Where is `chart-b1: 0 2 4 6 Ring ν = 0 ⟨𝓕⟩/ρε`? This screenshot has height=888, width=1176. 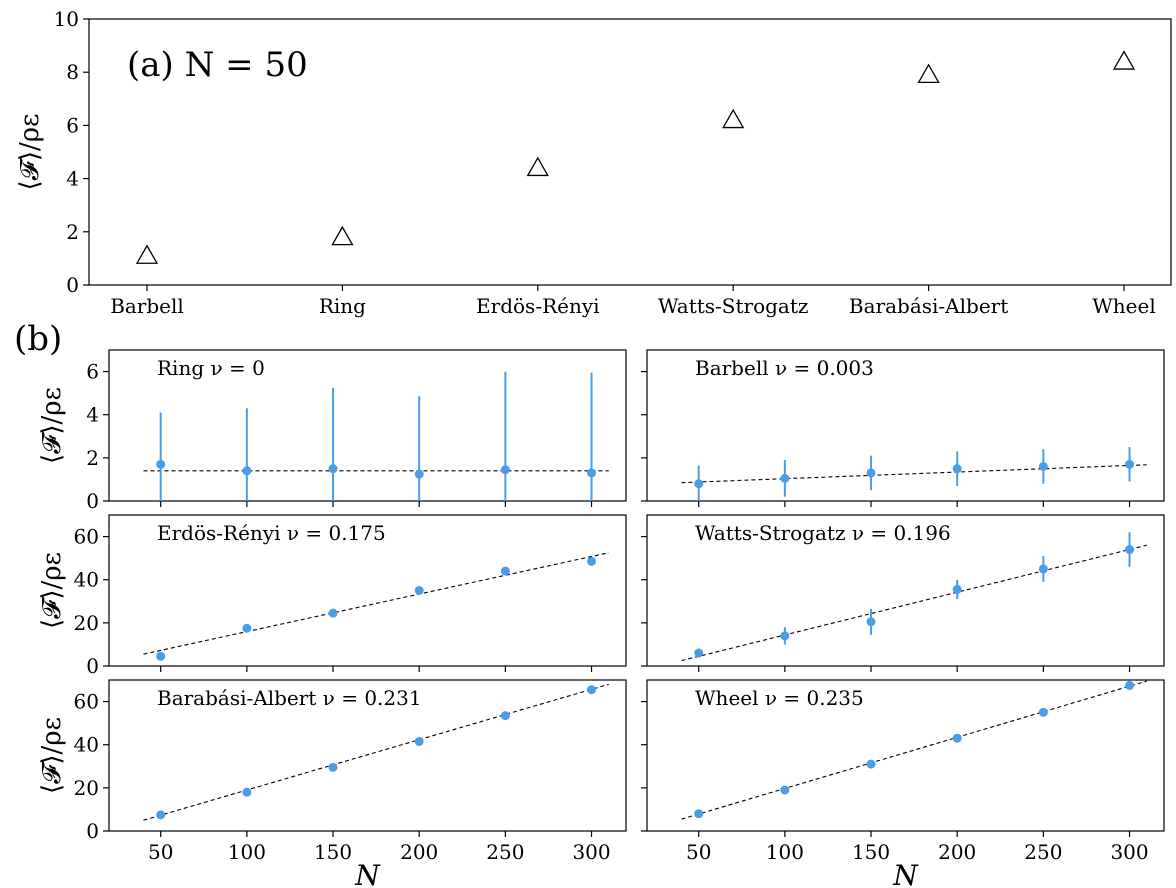 chart-b1: 0 2 4 6 Ring ν = 0 ⟨𝓕⟩/ρε is located at coordinates (332, 431).